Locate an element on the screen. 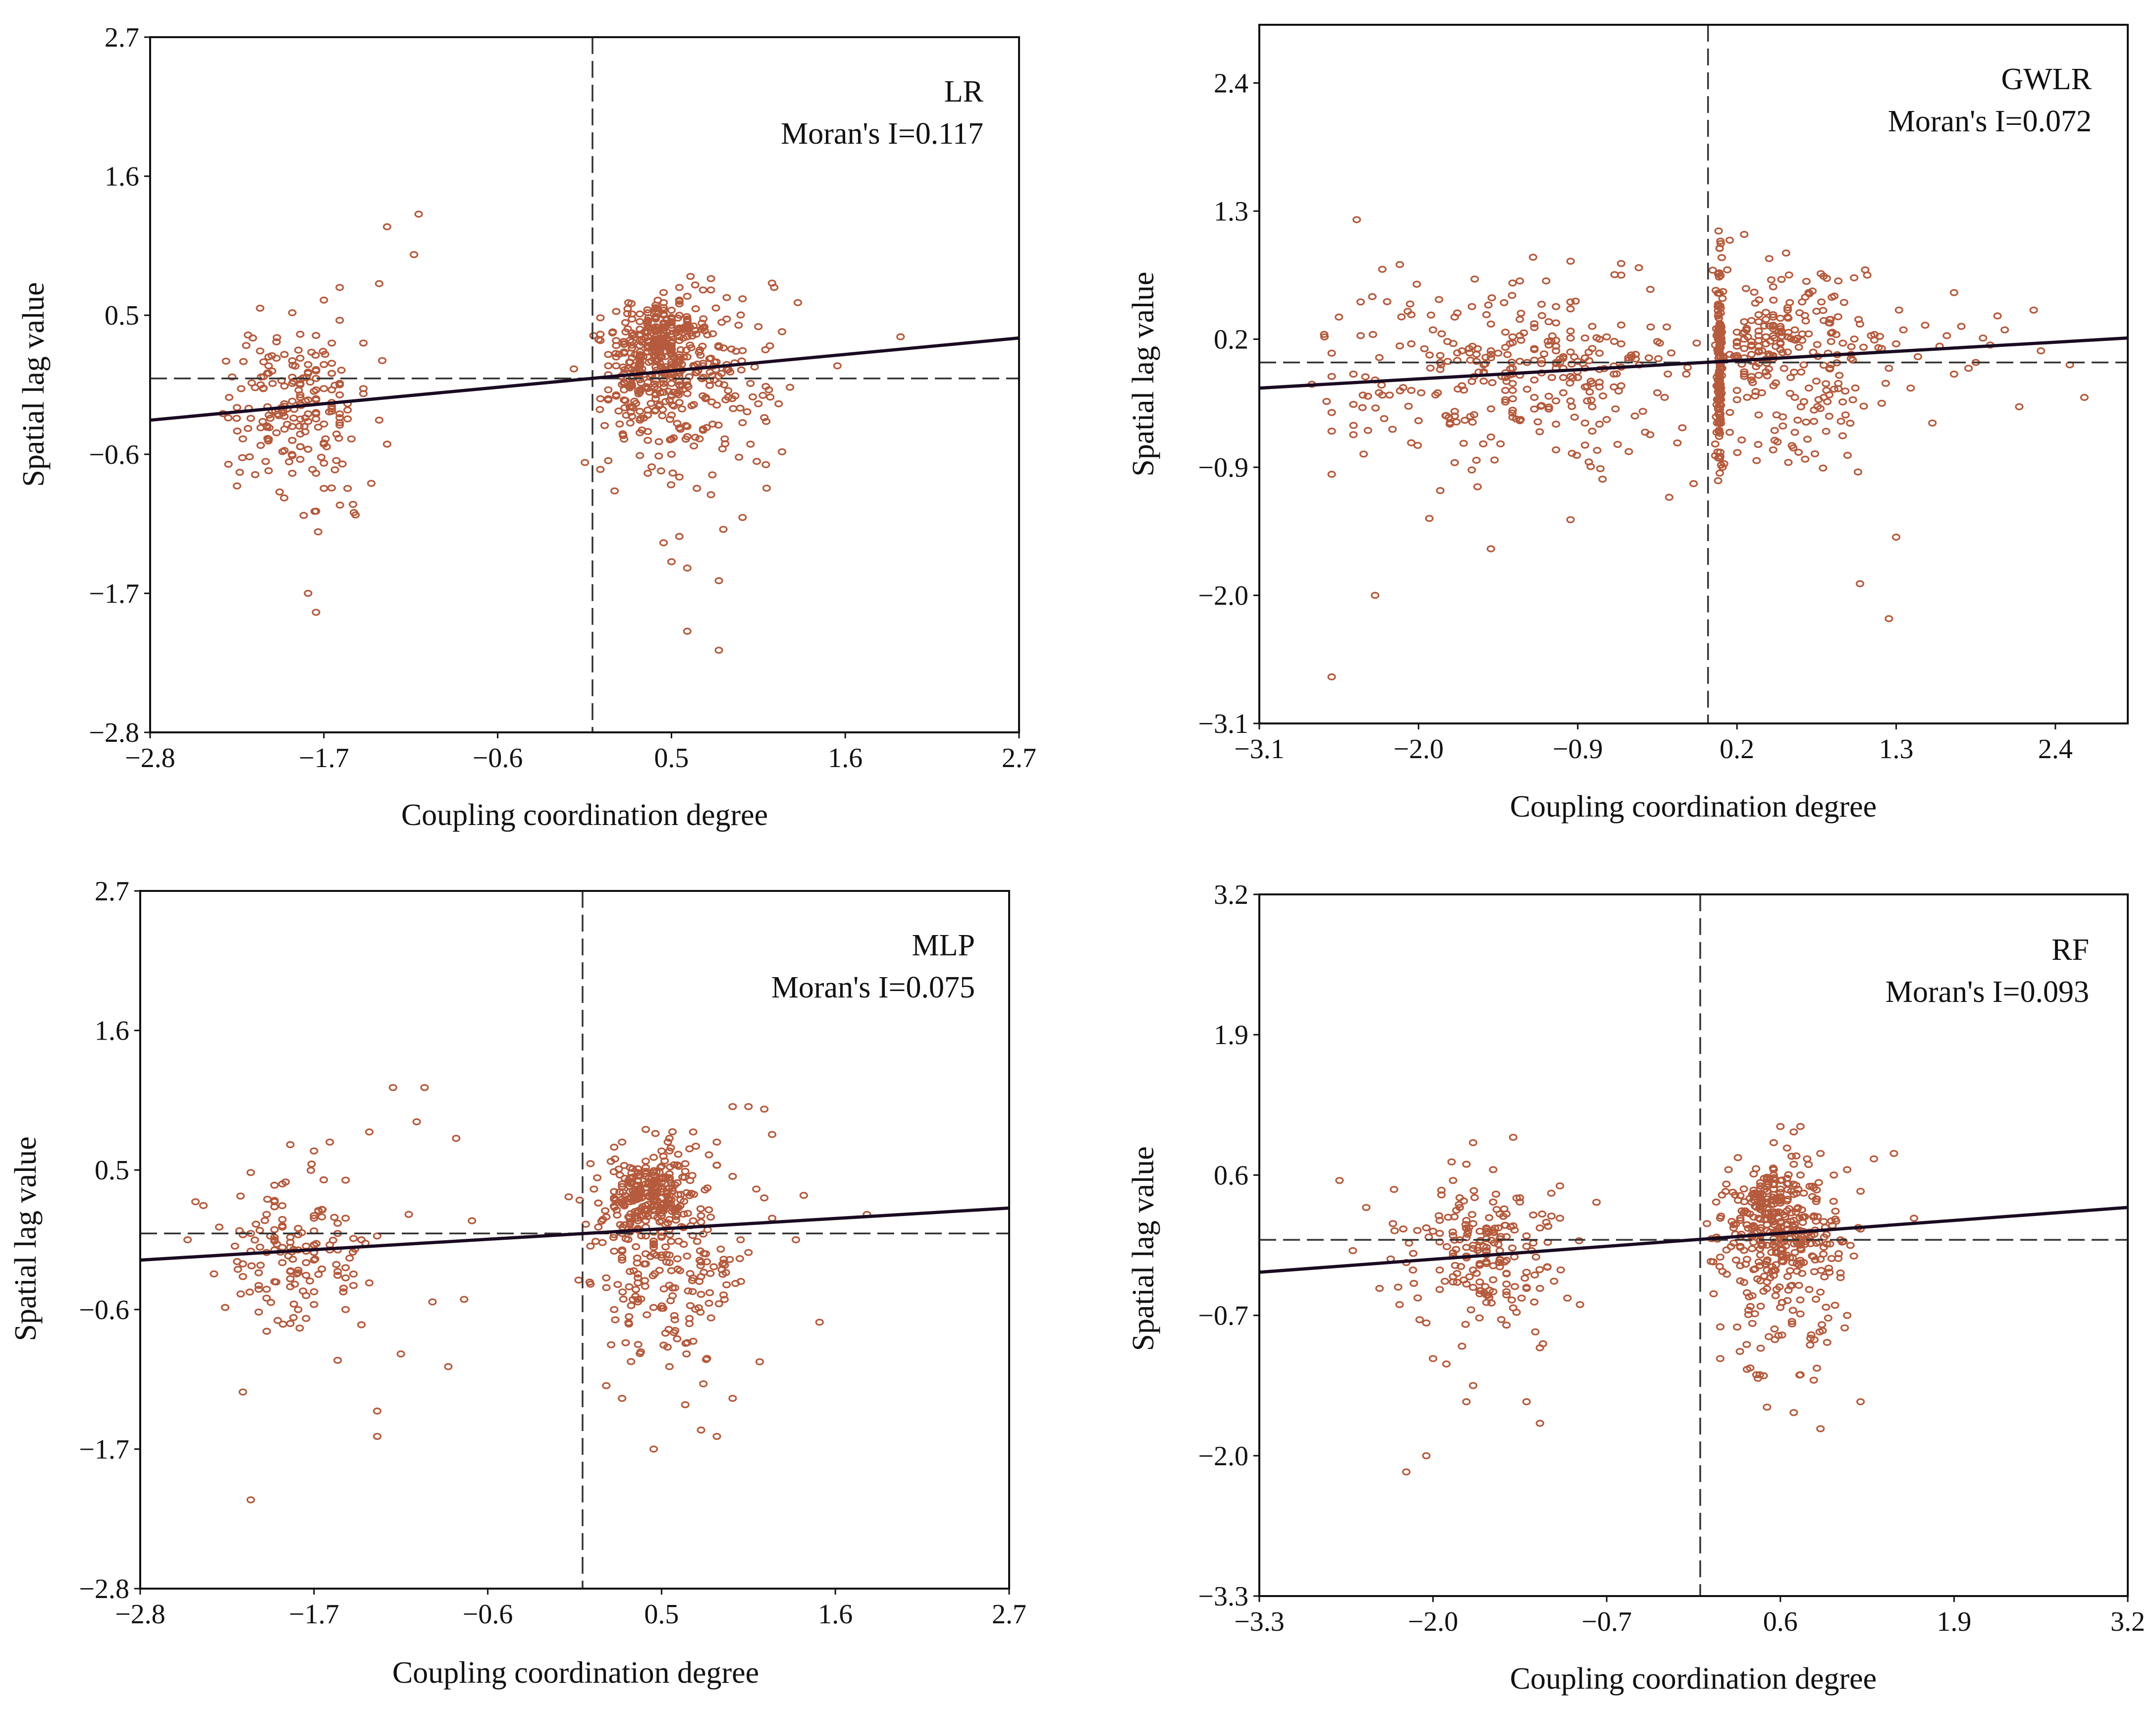  rf-y-tick-label: −3.3 is located at coordinates (1223, 1596).